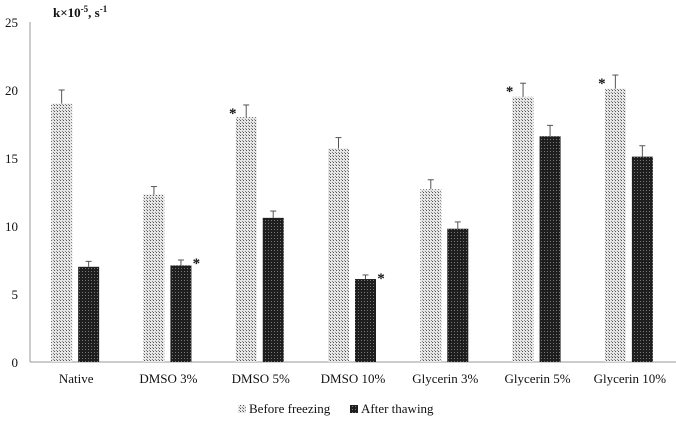 The image size is (676, 426). I want to click on y-tick-label: 10, so click(11, 226).